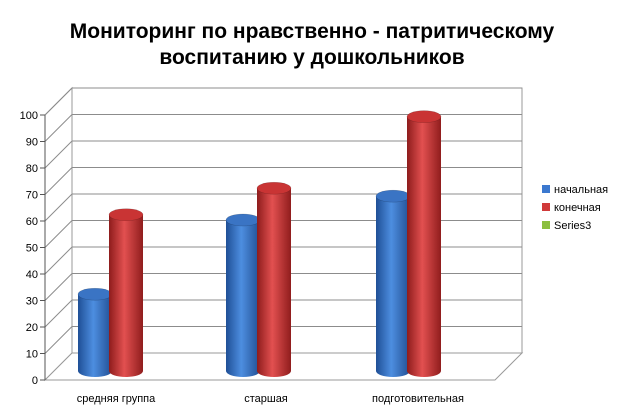  I want to click on bar-top-начальная-2, so click(243, 220).